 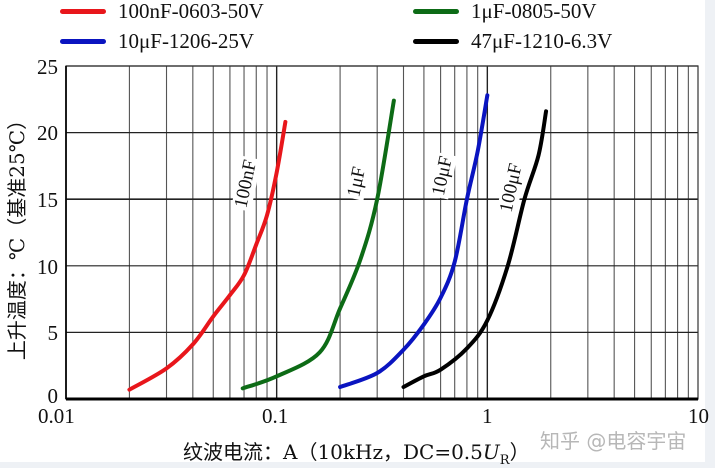 I want to click on legend-swatch-green, so click(x=436, y=11).